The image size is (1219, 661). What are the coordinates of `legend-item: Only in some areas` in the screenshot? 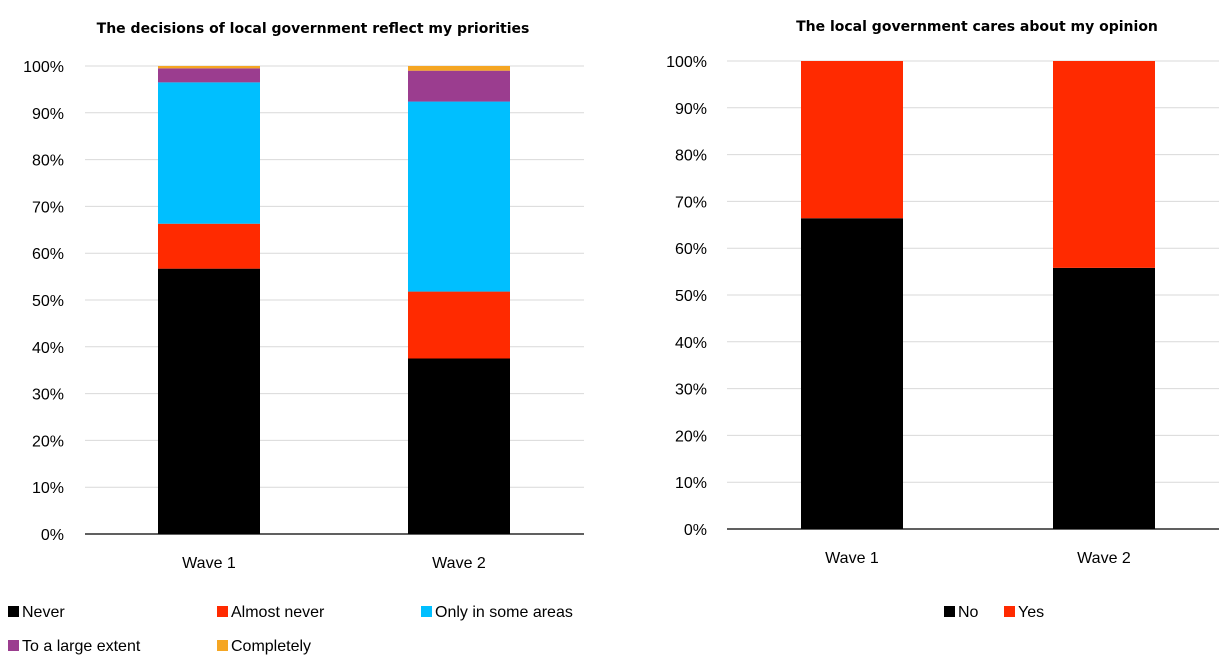 It's located at (497, 612).